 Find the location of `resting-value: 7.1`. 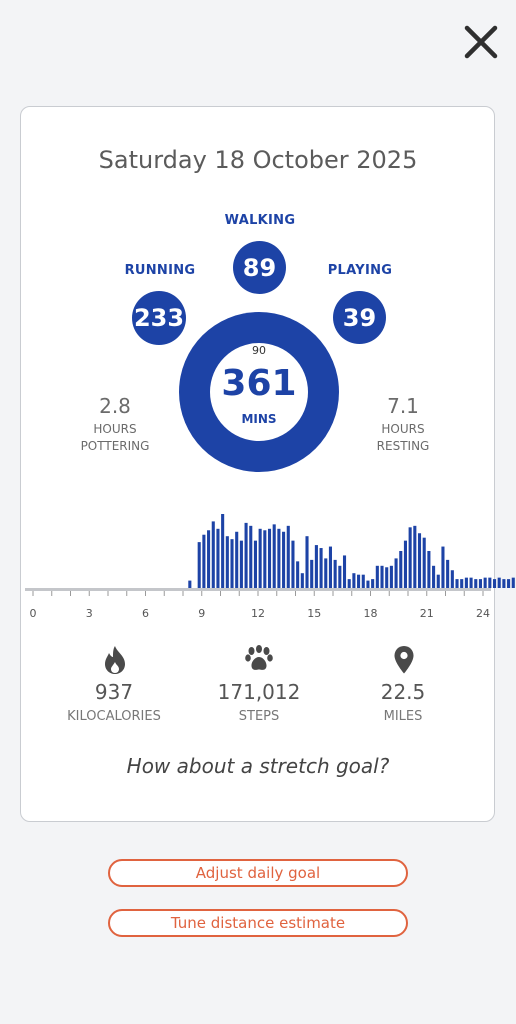

resting-value: 7.1 is located at coordinates (403, 406).